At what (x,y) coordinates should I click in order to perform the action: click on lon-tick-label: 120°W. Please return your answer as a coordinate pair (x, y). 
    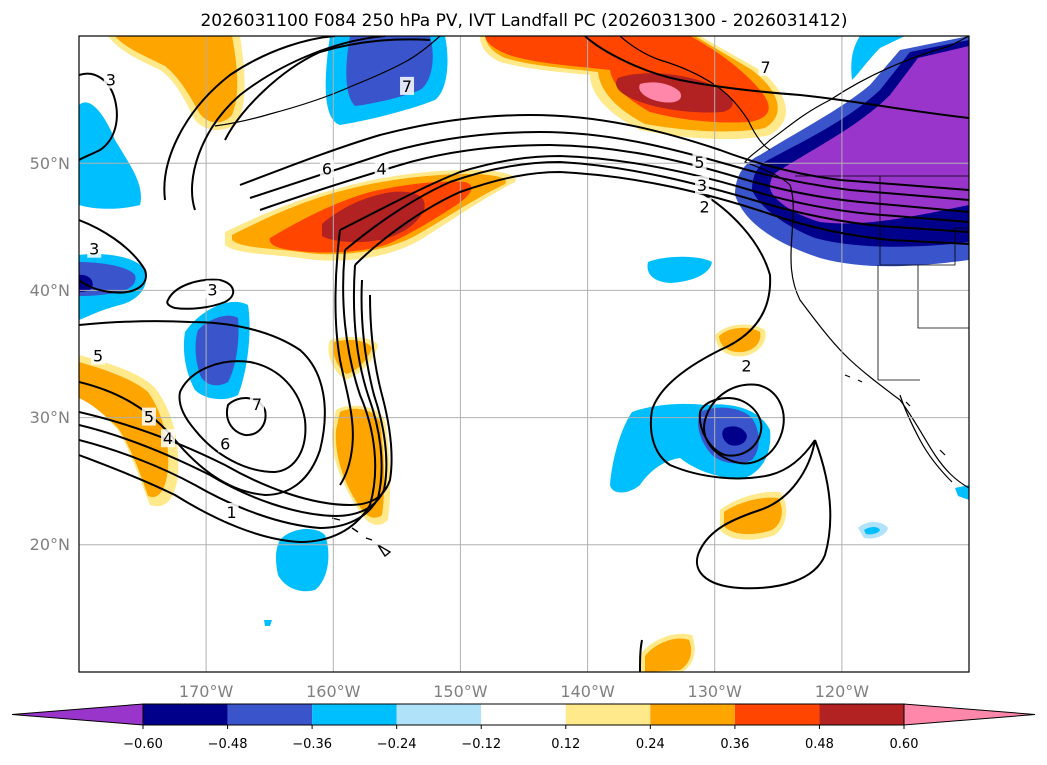
    Looking at the image, I should click on (842, 691).